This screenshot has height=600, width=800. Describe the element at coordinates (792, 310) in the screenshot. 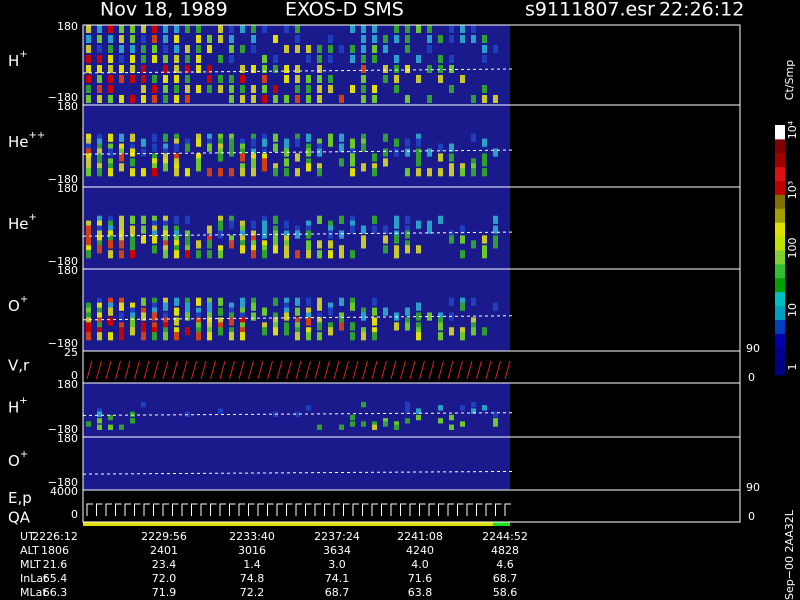

I see `colorbar-tick-label: 10` at that location.